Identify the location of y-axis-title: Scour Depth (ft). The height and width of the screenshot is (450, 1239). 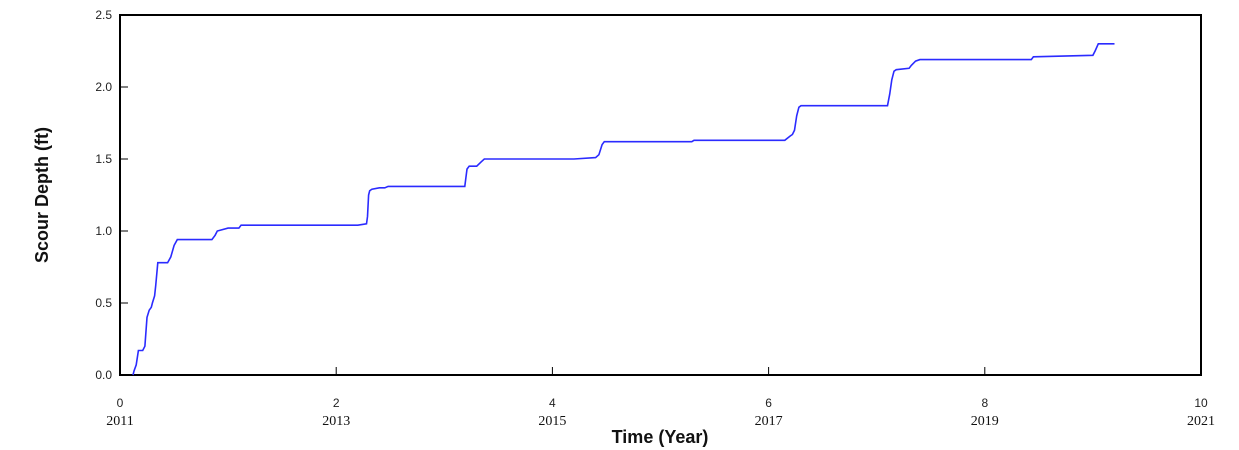
(42, 195).